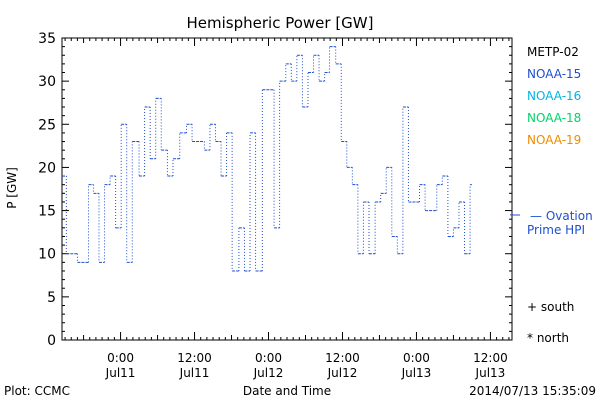 The image size is (600, 400). I want to click on chart-title: Hemispheric Power [GW], so click(280, 23).